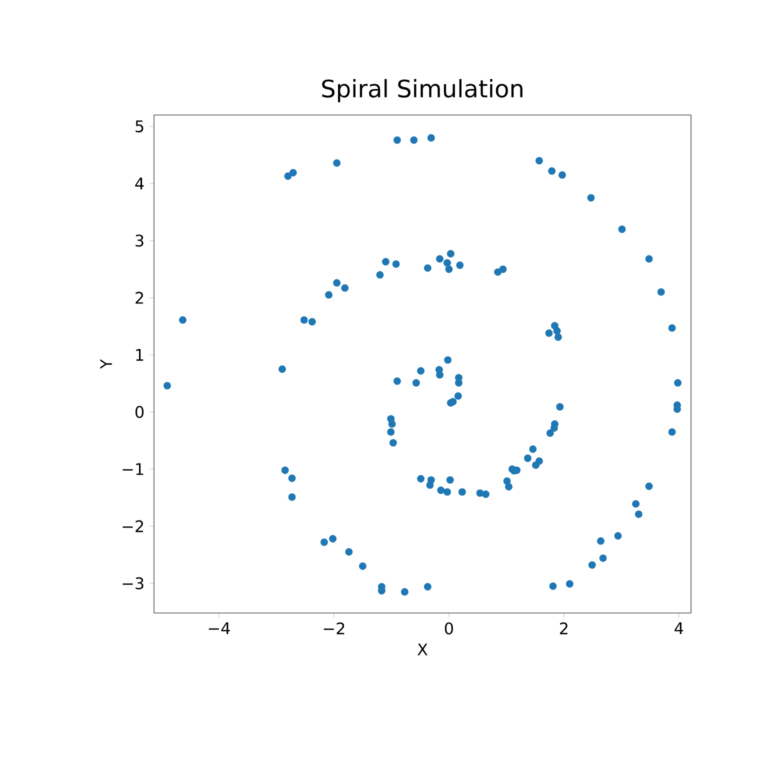 This screenshot has width=768, height=768. I want to click on x-tick-label: 4, so click(679, 628).